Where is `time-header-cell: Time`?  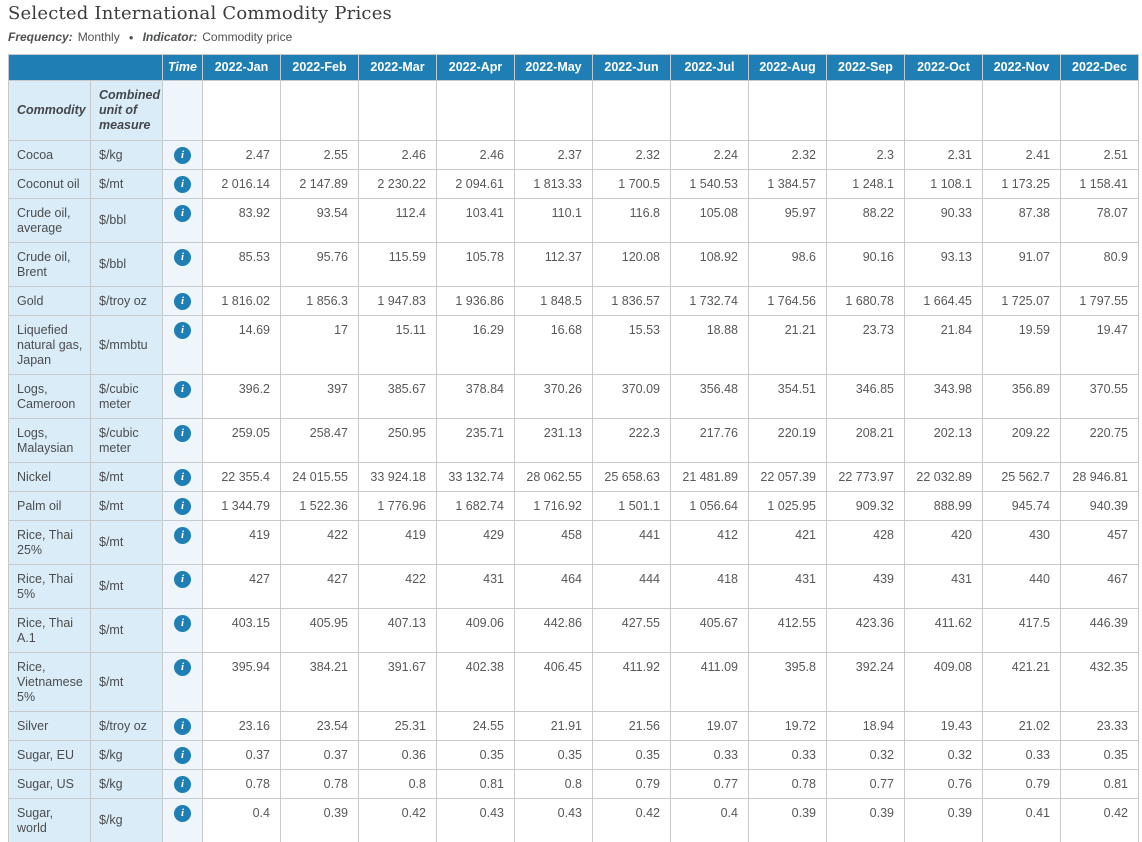 time-header-cell: Time is located at coordinates (182, 67).